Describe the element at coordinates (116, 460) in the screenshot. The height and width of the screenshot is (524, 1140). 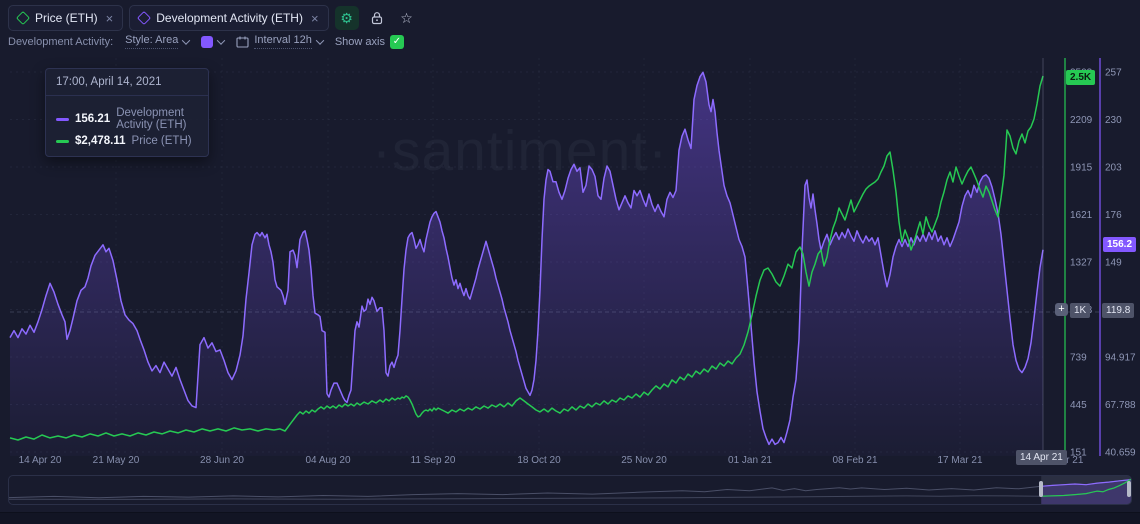
I see `svg-text: 21 May 20` at that location.